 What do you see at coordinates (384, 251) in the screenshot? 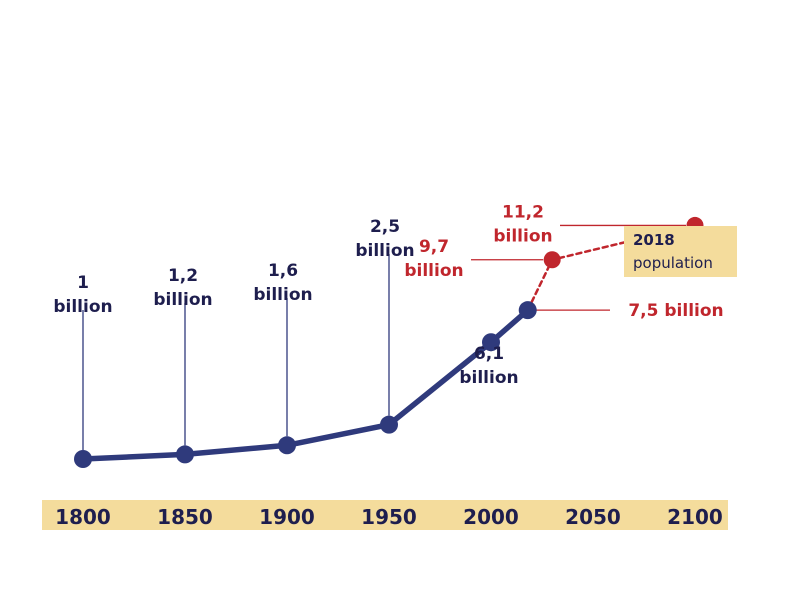
I see `data-label-1950-line2: billion` at bounding box center [384, 251].